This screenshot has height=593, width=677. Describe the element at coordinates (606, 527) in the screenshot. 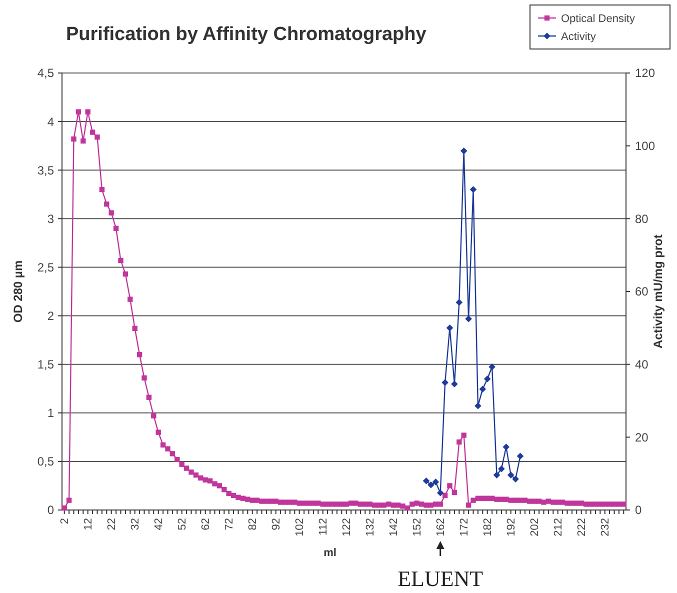

I see `x-tick-label: 232` at that location.